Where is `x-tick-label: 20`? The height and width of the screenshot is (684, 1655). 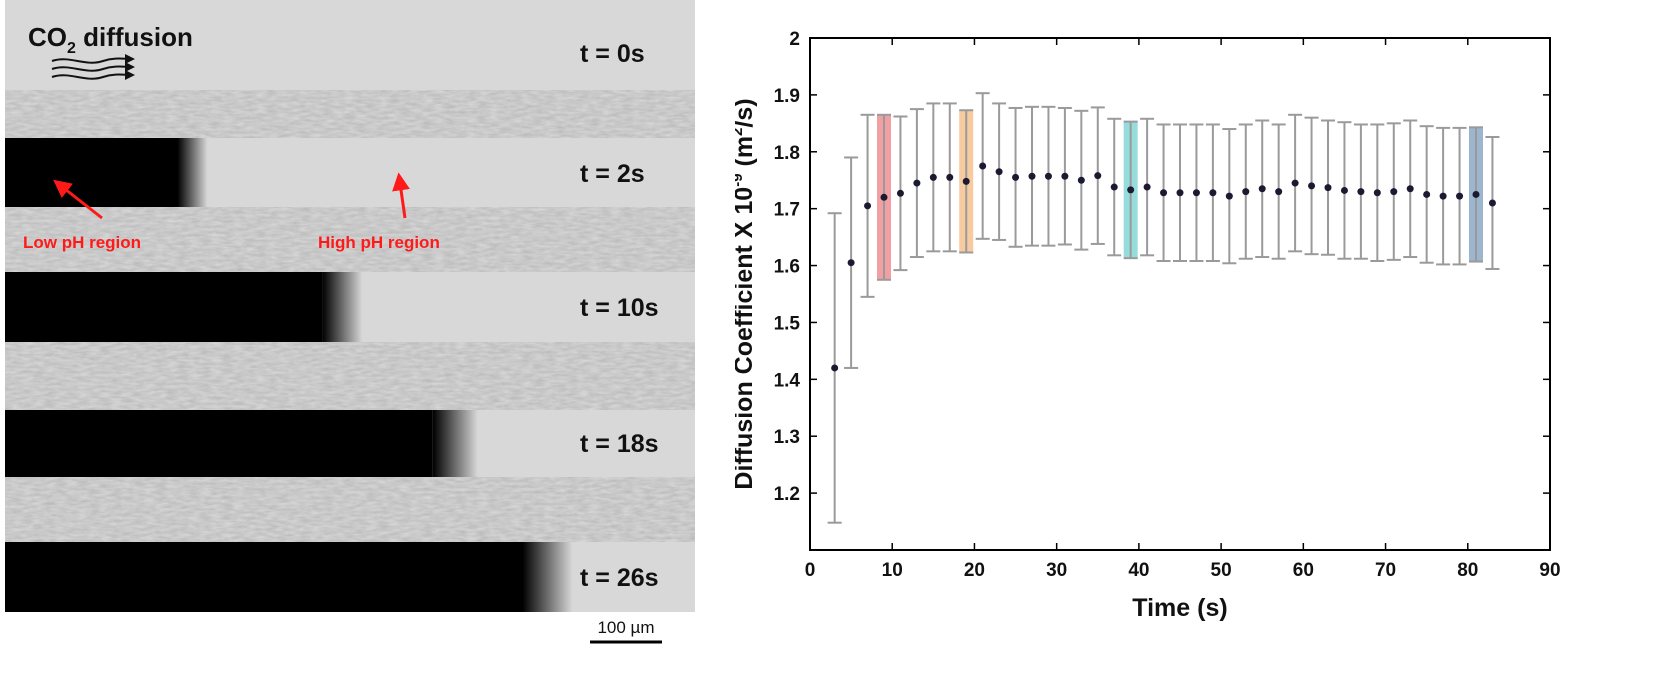
x-tick-label: 20 is located at coordinates (974, 570).